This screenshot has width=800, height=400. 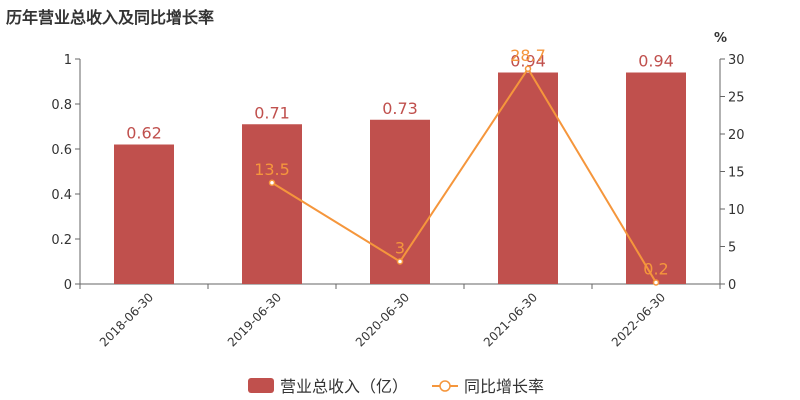 What do you see at coordinates (254, 319) in the screenshot?
I see `x-axis-tick-label: 2019-06-30` at bounding box center [254, 319].